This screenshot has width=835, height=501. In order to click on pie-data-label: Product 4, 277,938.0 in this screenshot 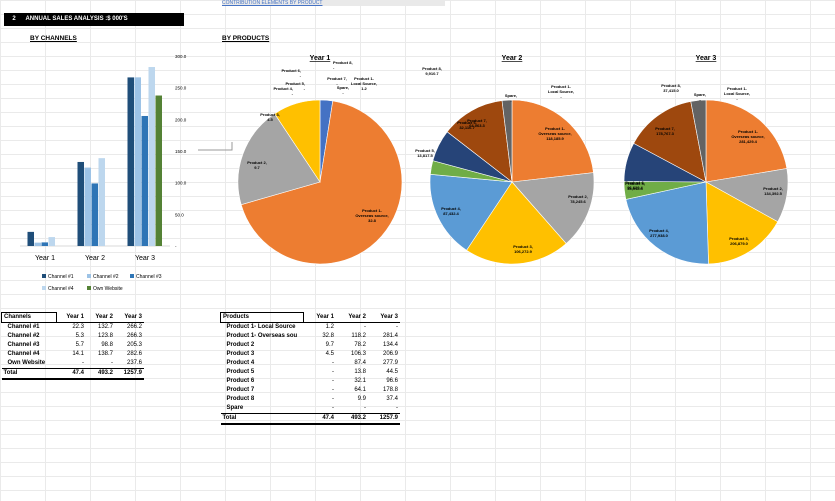, I will do `click(659, 233)`.